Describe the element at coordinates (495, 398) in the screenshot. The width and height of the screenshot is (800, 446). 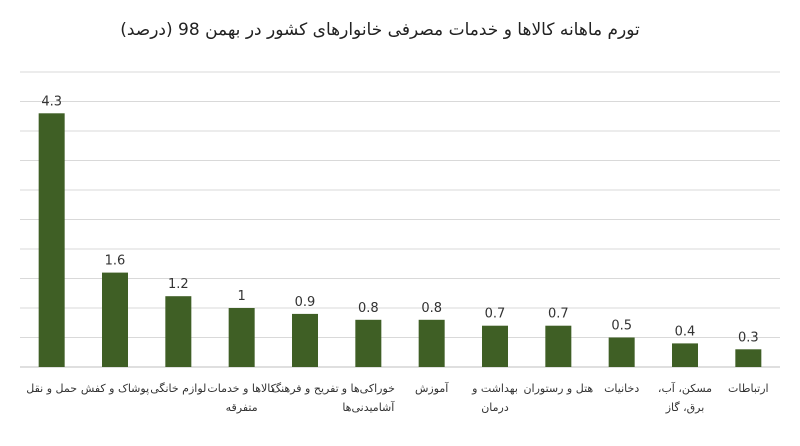
I see `category-label: بهداشت و درمان` at that location.